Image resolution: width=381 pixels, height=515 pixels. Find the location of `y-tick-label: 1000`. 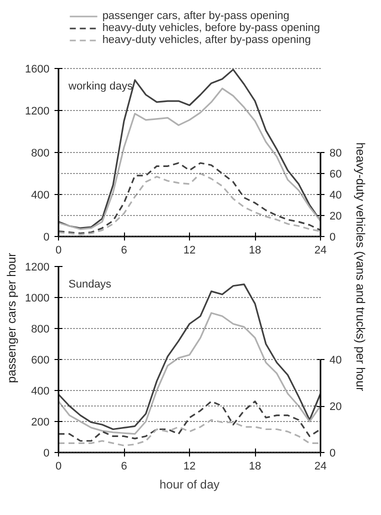

y-tick-label: 1000 is located at coordinates (37, 298).